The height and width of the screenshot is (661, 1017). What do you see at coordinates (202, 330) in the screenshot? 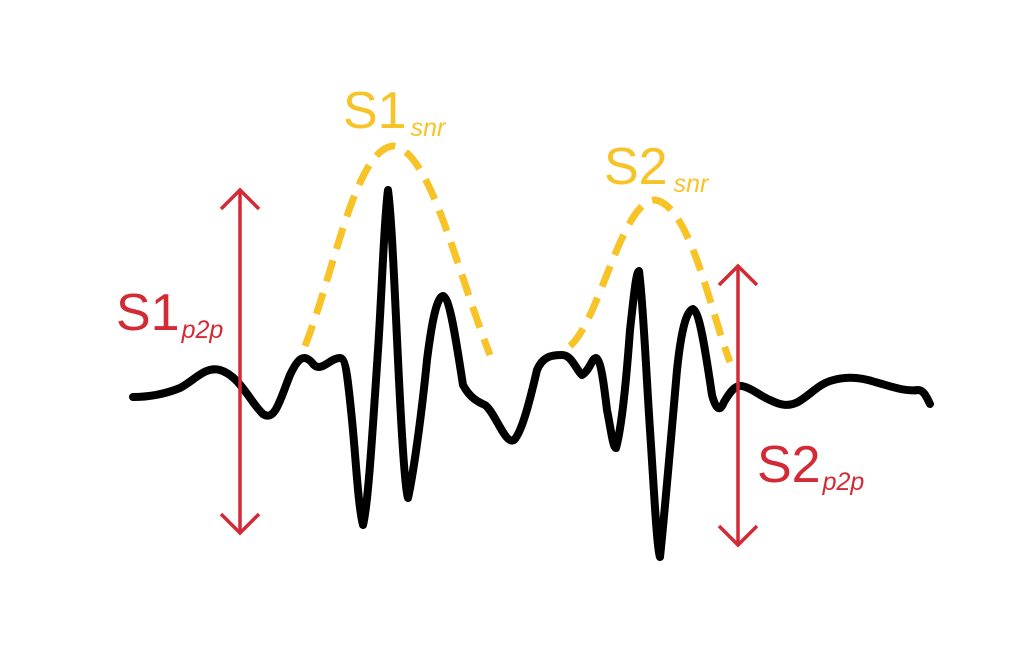
I see `s1-p2p-label-sub: p2p` at bounding box center [202, 330].